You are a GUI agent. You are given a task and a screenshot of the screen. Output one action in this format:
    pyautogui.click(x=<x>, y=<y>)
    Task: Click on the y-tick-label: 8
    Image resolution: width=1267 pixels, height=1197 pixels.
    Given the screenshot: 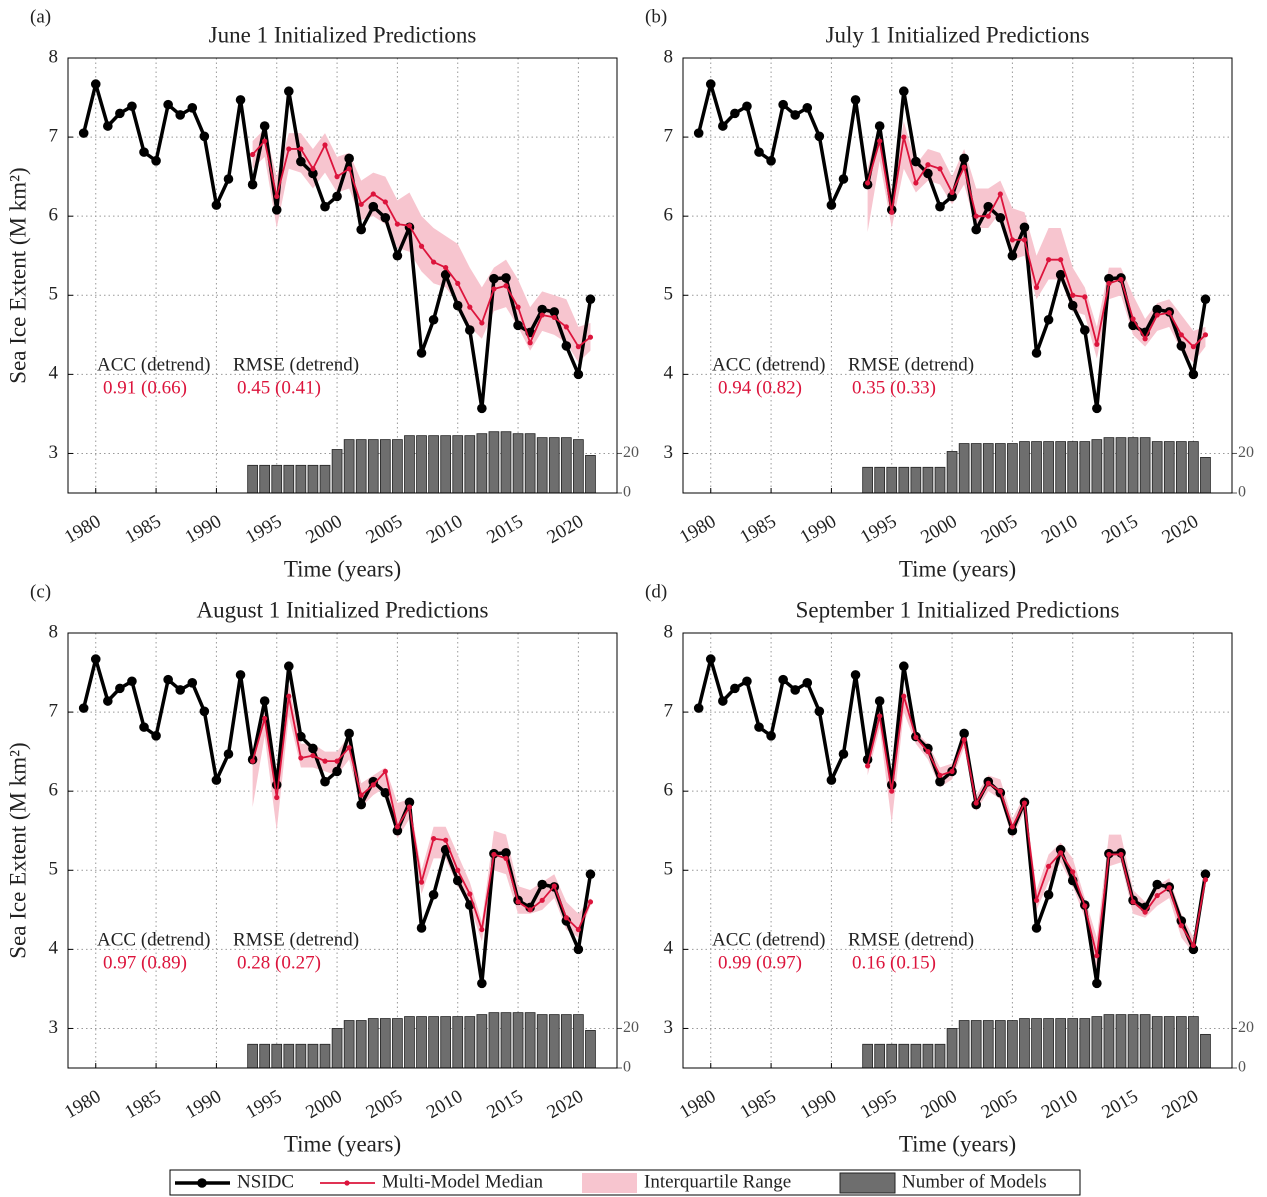 What is the action you would take?
    pyautogui.click(x=54, y=631)
    